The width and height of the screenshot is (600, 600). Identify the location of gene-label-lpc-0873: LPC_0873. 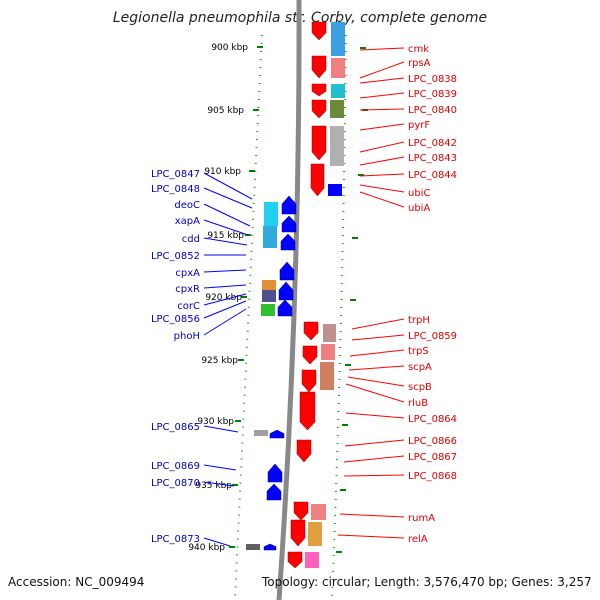
(175, 539).